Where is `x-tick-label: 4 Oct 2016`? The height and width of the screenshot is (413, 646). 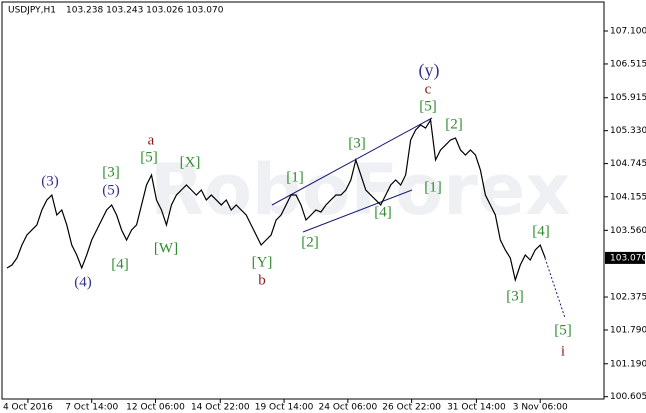
x-tick-label: 4 Oct 2016 is located at coordinates (28, 408).